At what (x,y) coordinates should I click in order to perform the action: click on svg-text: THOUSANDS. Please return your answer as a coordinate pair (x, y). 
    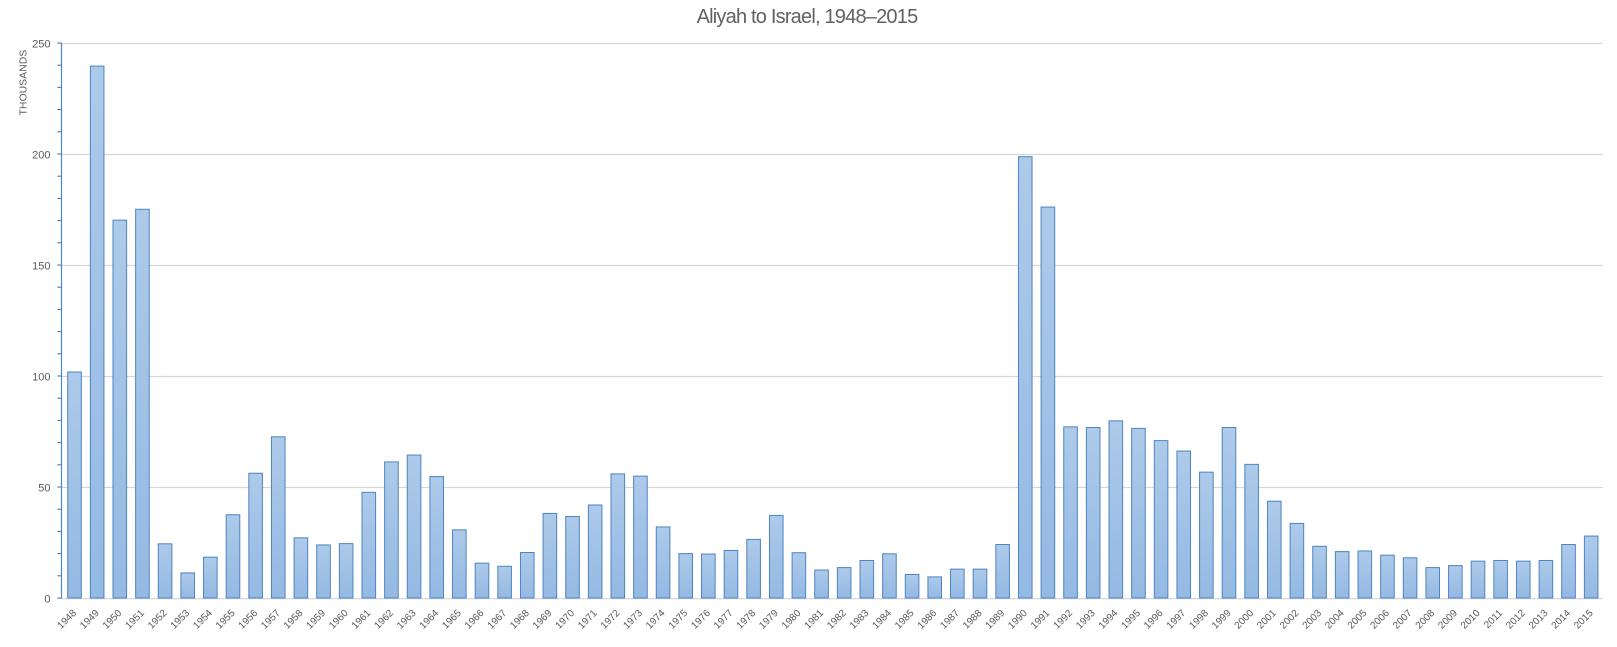
    Looking at the image, I should click on (24, 83).